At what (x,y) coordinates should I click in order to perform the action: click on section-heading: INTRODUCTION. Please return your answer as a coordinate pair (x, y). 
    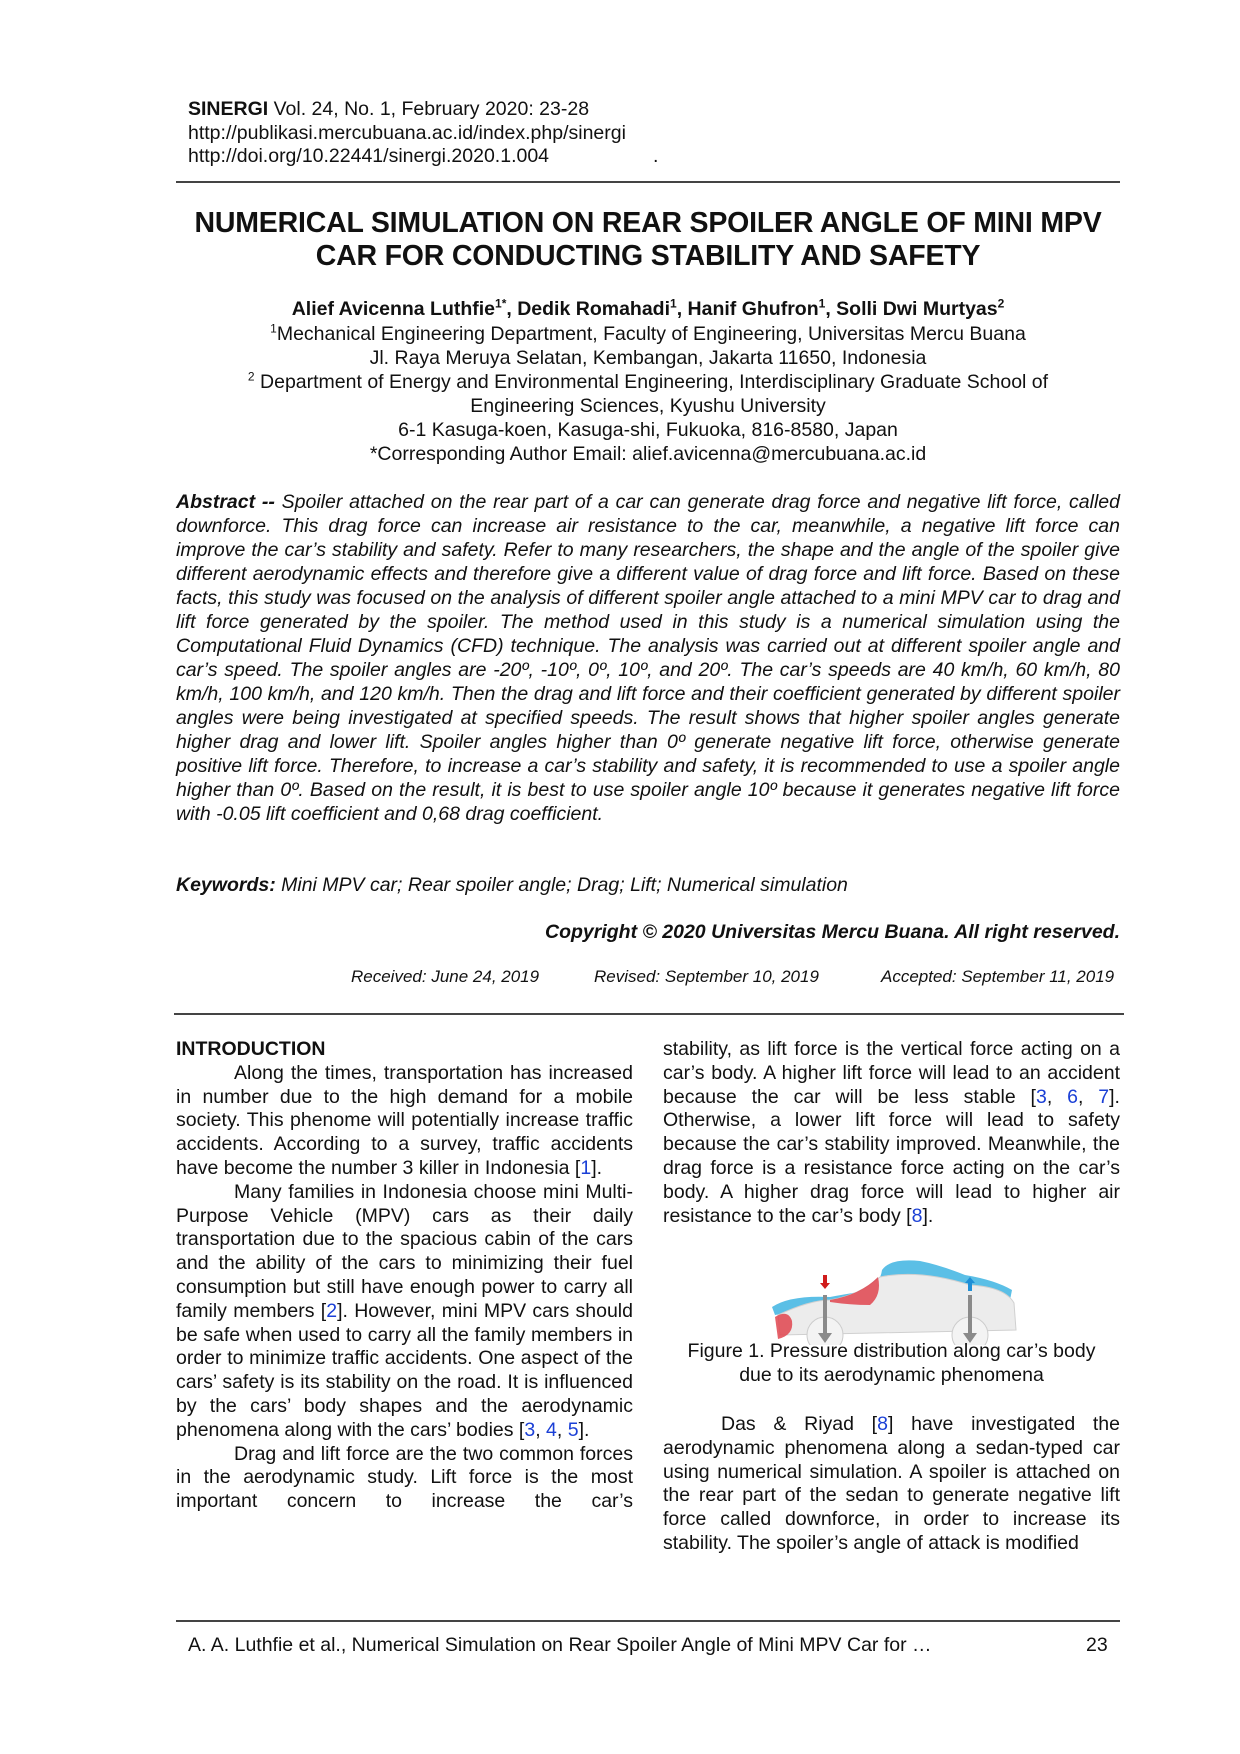
    Looking at the image, I should click on (251, 1049).